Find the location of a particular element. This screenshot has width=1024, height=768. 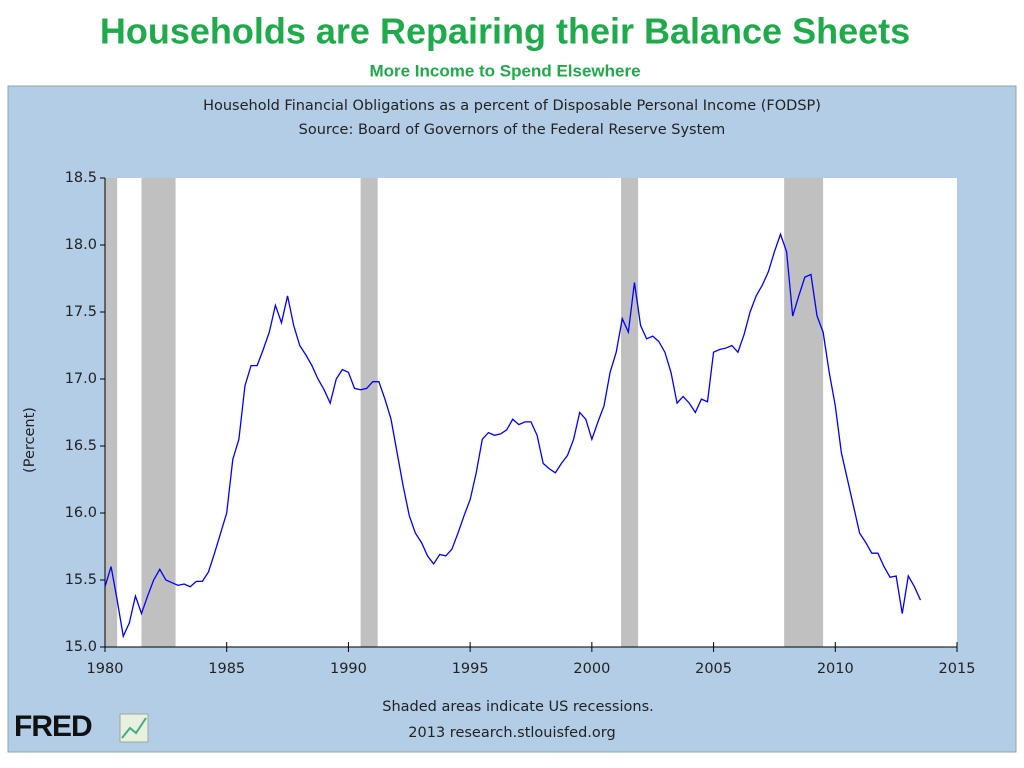

y-tick-label: 15.0 is located at coordinates (81, 647).